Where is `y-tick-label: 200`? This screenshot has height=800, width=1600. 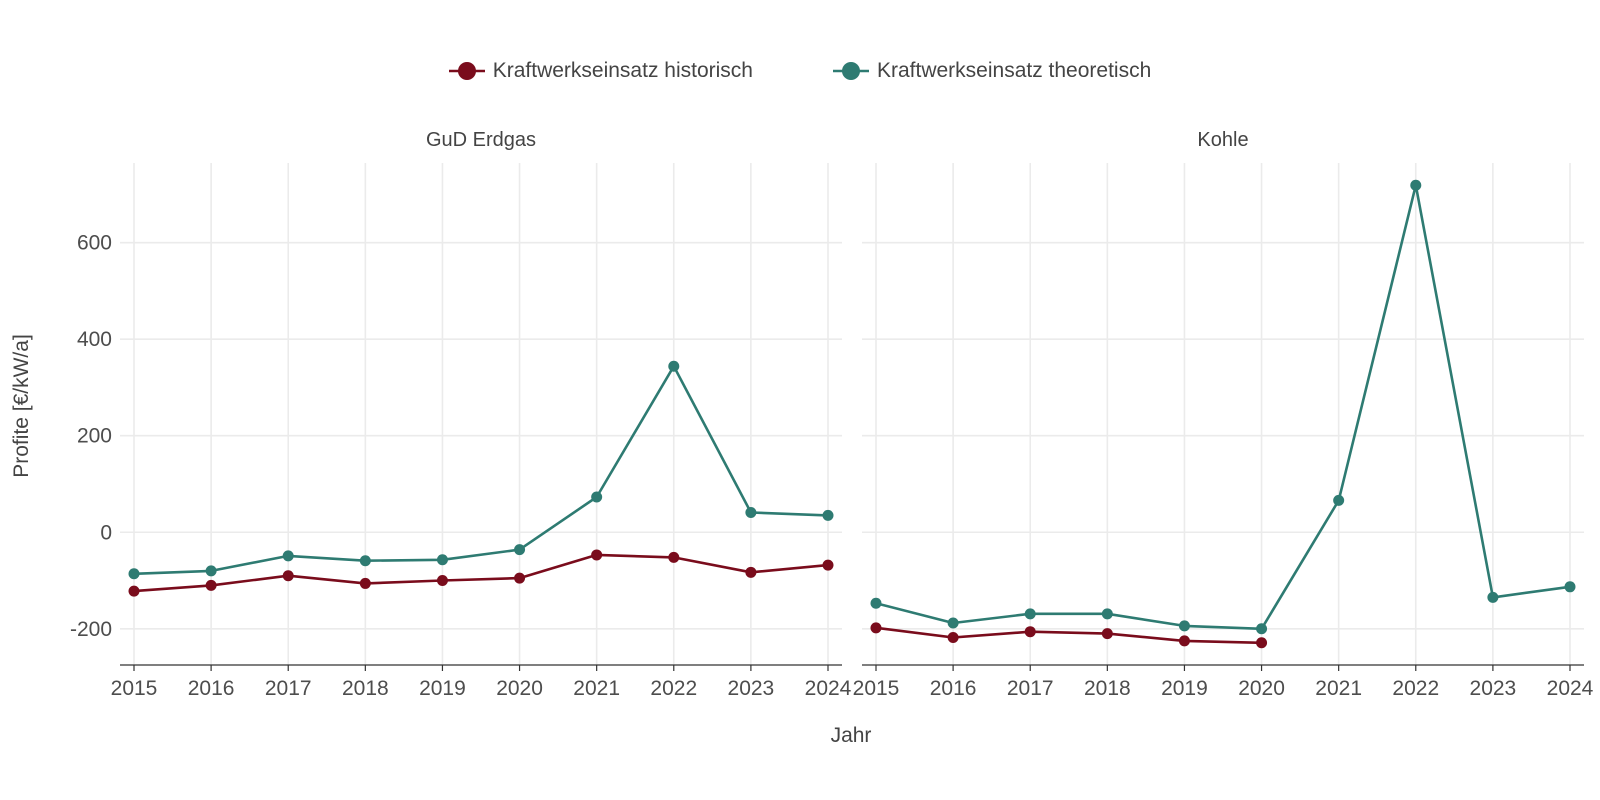
y-tick-label: 200 is located at coordinates (94, 436).